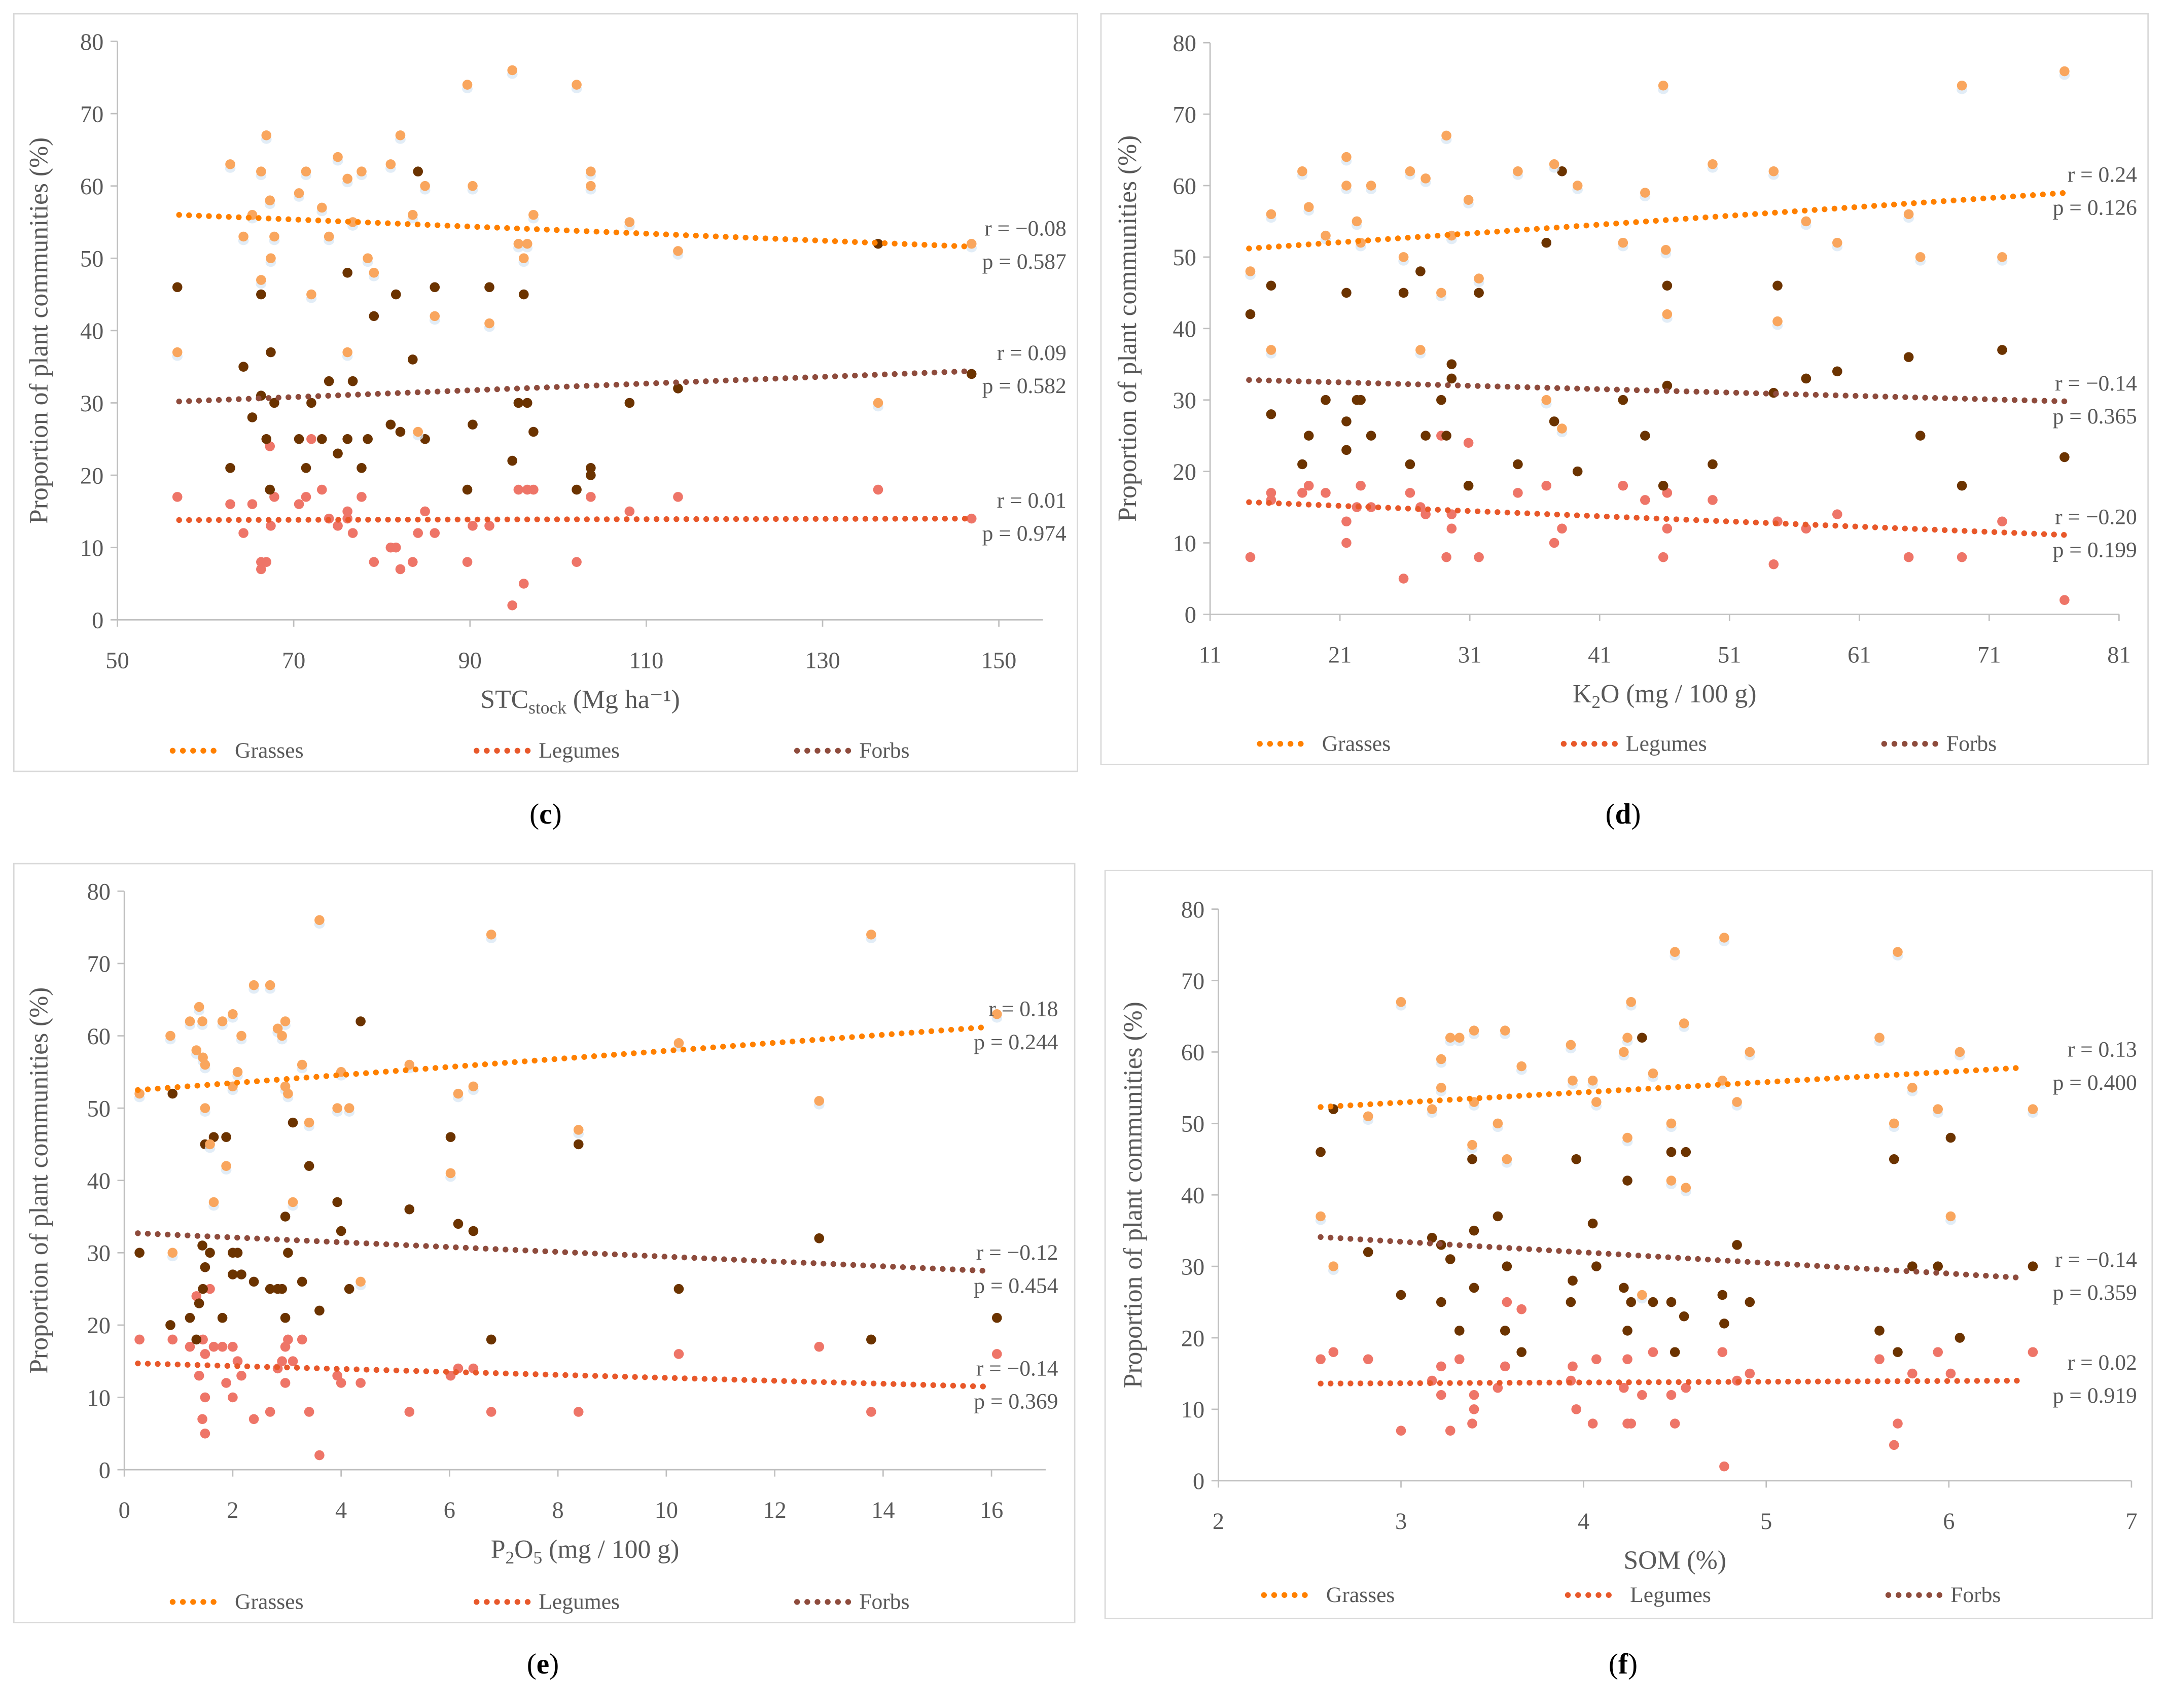 The image size is (2166, 1708). Describe the element at coordinates (1623, 814) in the screenshot. I see `panel-letter: d` at that location.